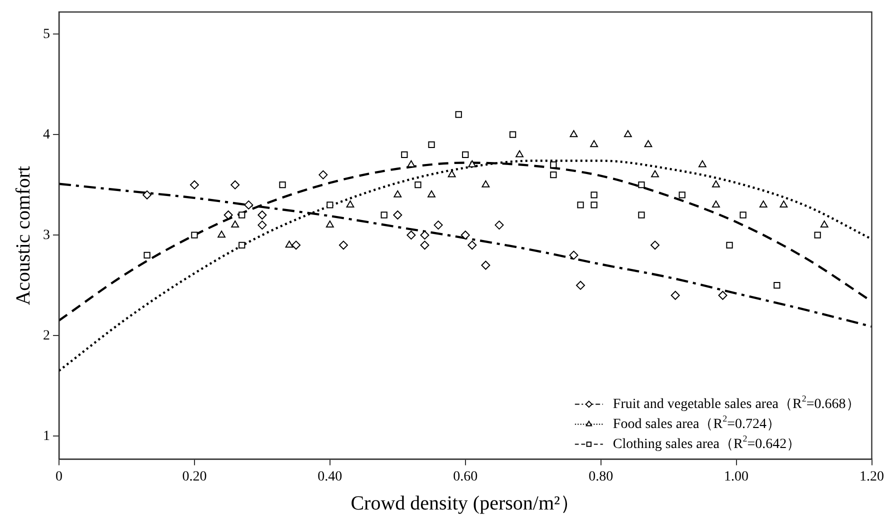 Image resolution: width=887 pixels, height=524 pixels. What do you see at coordinates (601, 476) in the screenshot?
I see `x-tick-label: 0.80` at bounding box center [601, 476].